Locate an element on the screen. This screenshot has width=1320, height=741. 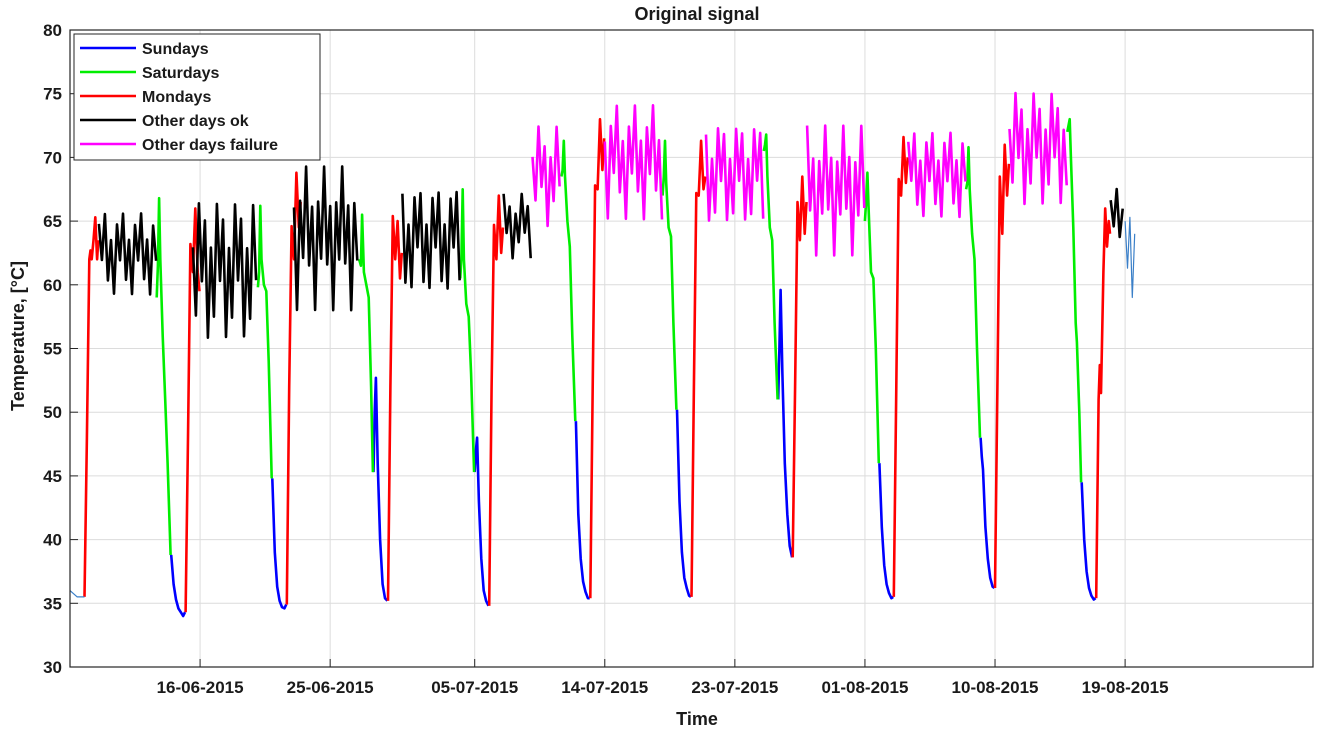
y-tick-label: 30 is located at coordinates (52, 667).